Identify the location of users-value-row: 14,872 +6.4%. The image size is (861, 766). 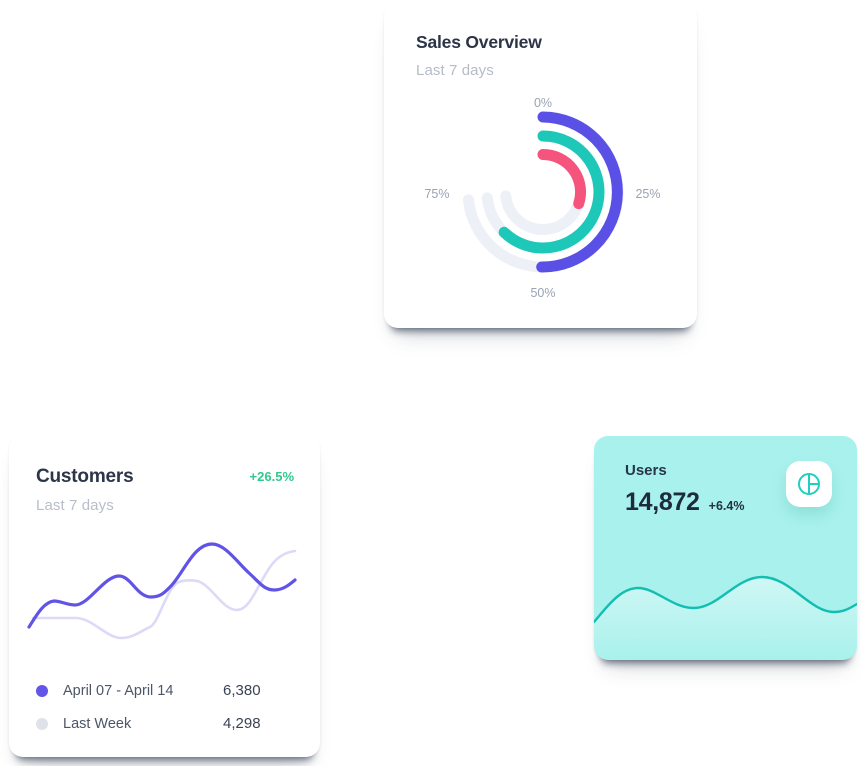
(684, 502).